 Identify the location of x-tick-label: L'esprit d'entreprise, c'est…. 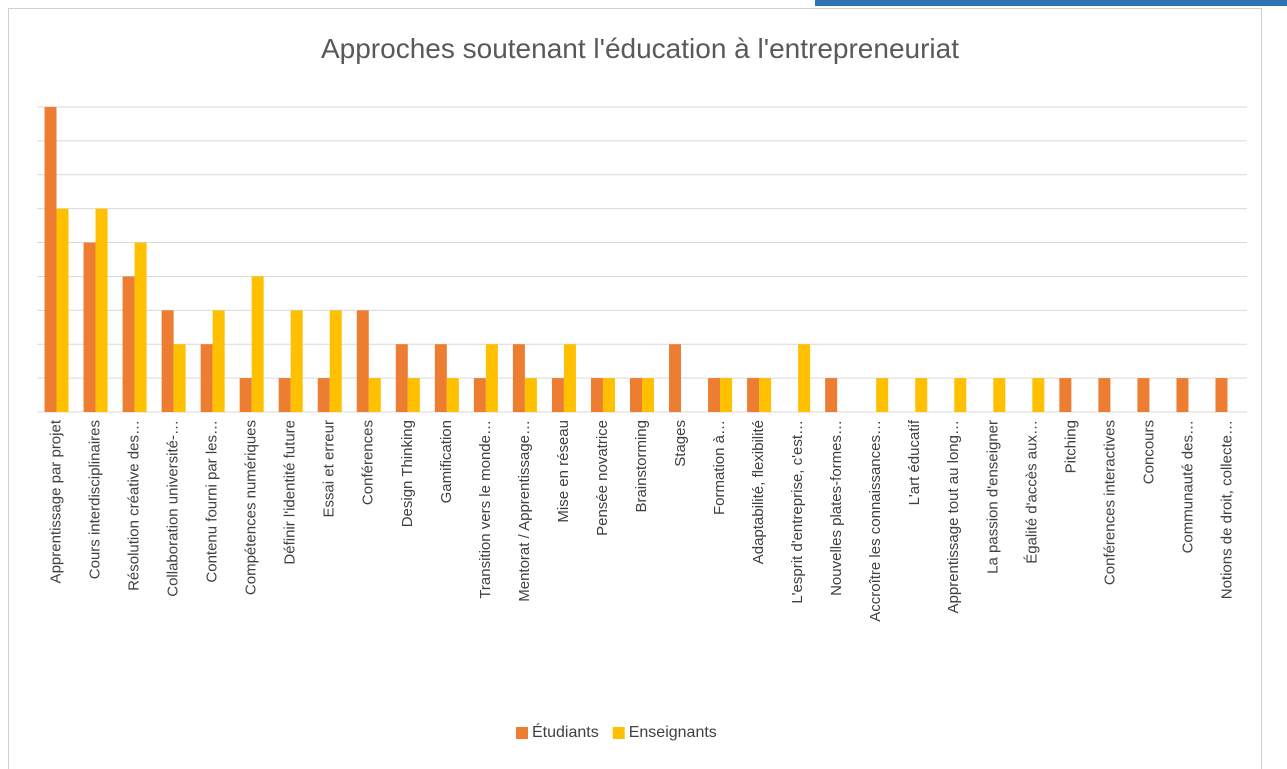
(797, 512).